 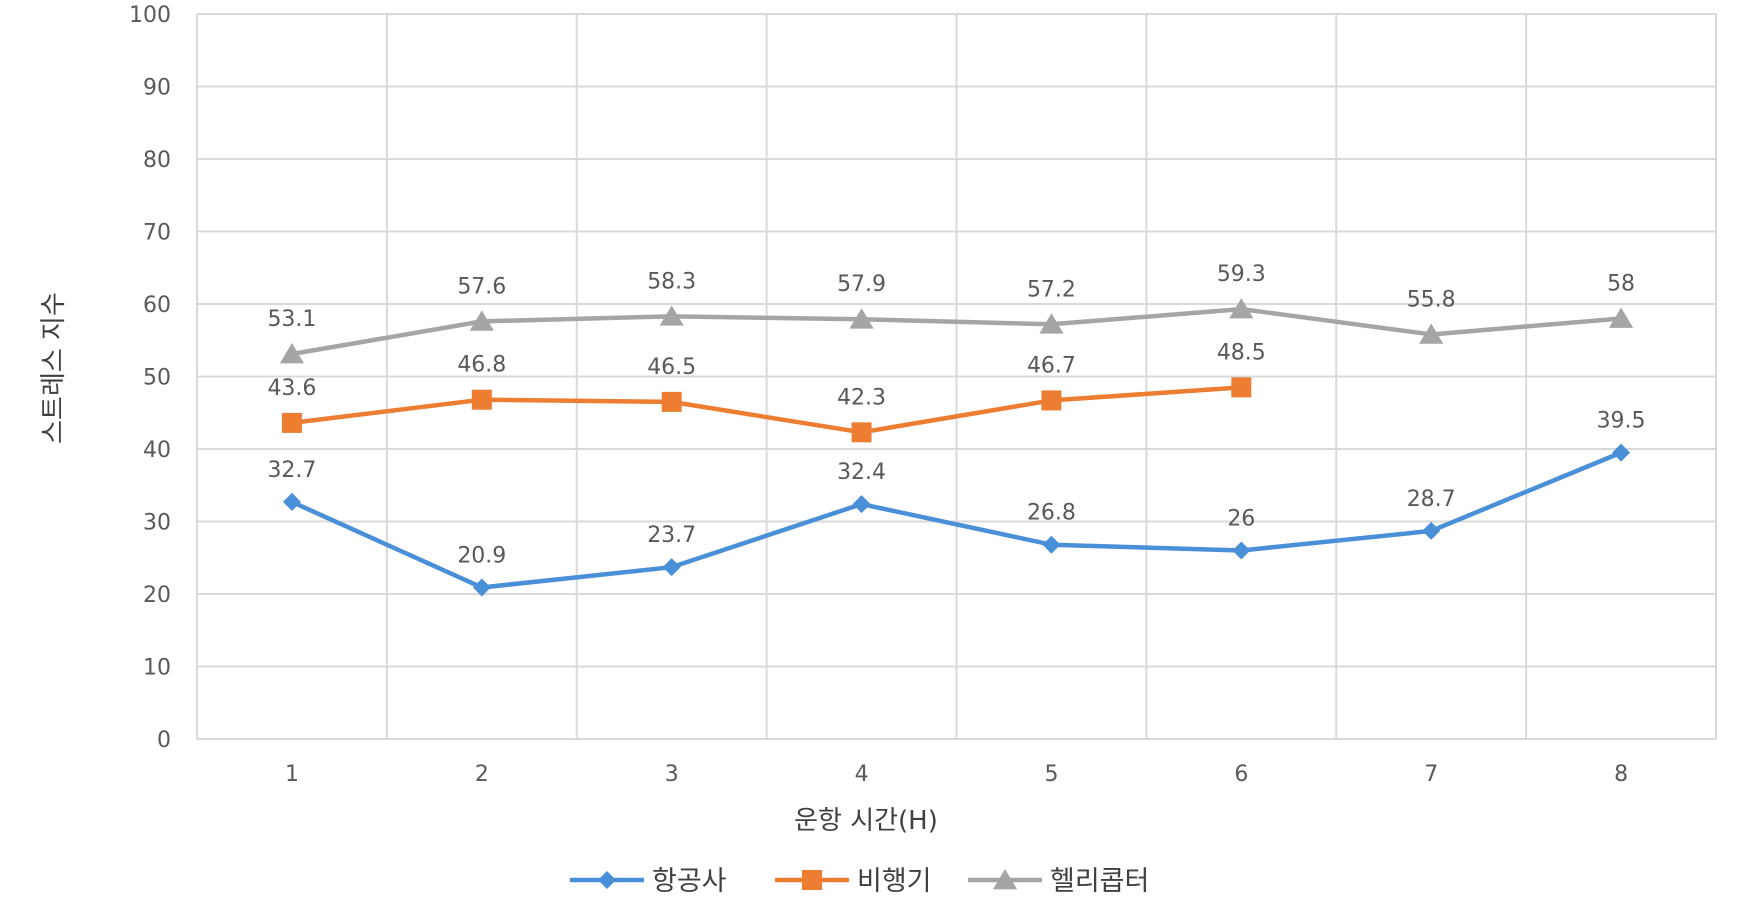 What do you see at coordinates (481, 365) in the screenshot?
I see `data-label: 46.8` at bounding box center [481, 365].